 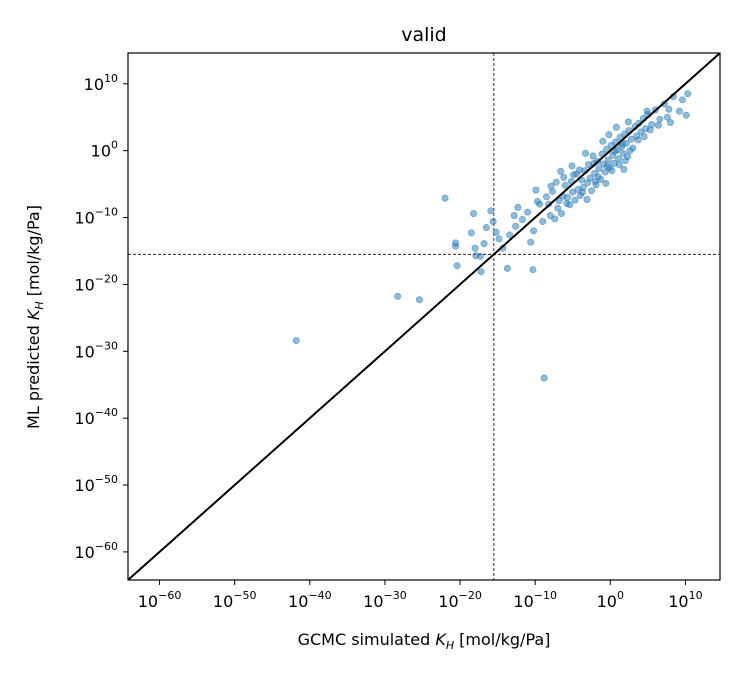 I want to click on chart-title: valid, so click(x=424, y=35).